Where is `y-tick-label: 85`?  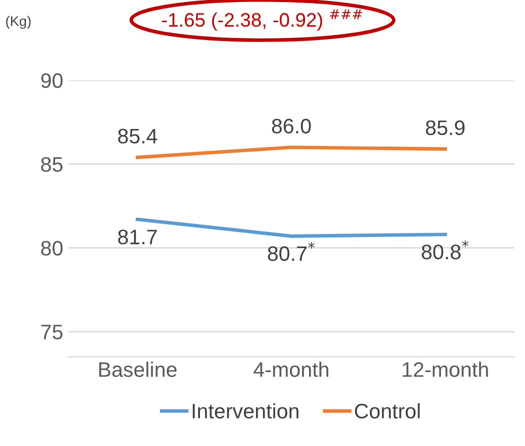
y-tick-label: 85 is located at coordinates (52, 164).